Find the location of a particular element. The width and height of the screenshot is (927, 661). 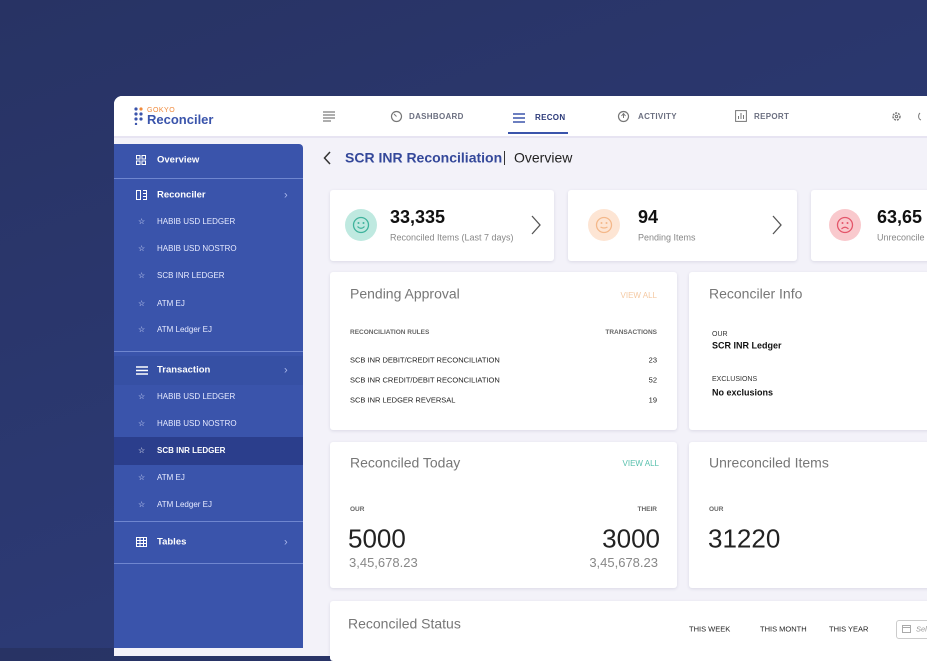

sidebar-tables: Tables is located at coordinates (172, 542).